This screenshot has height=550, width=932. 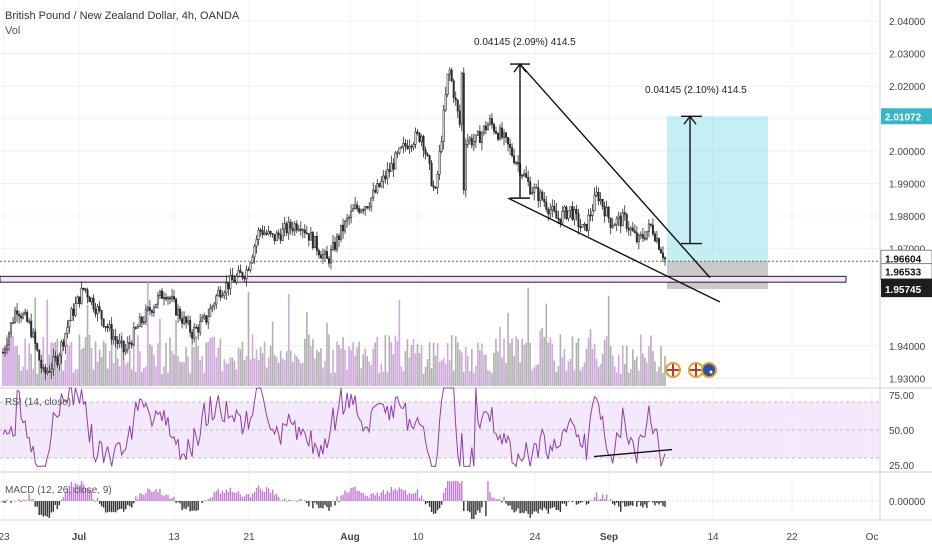 What do you see at coordinates (334, 427) in the screenshot?
I see `rsi-line` at bounding box center [334, 427].